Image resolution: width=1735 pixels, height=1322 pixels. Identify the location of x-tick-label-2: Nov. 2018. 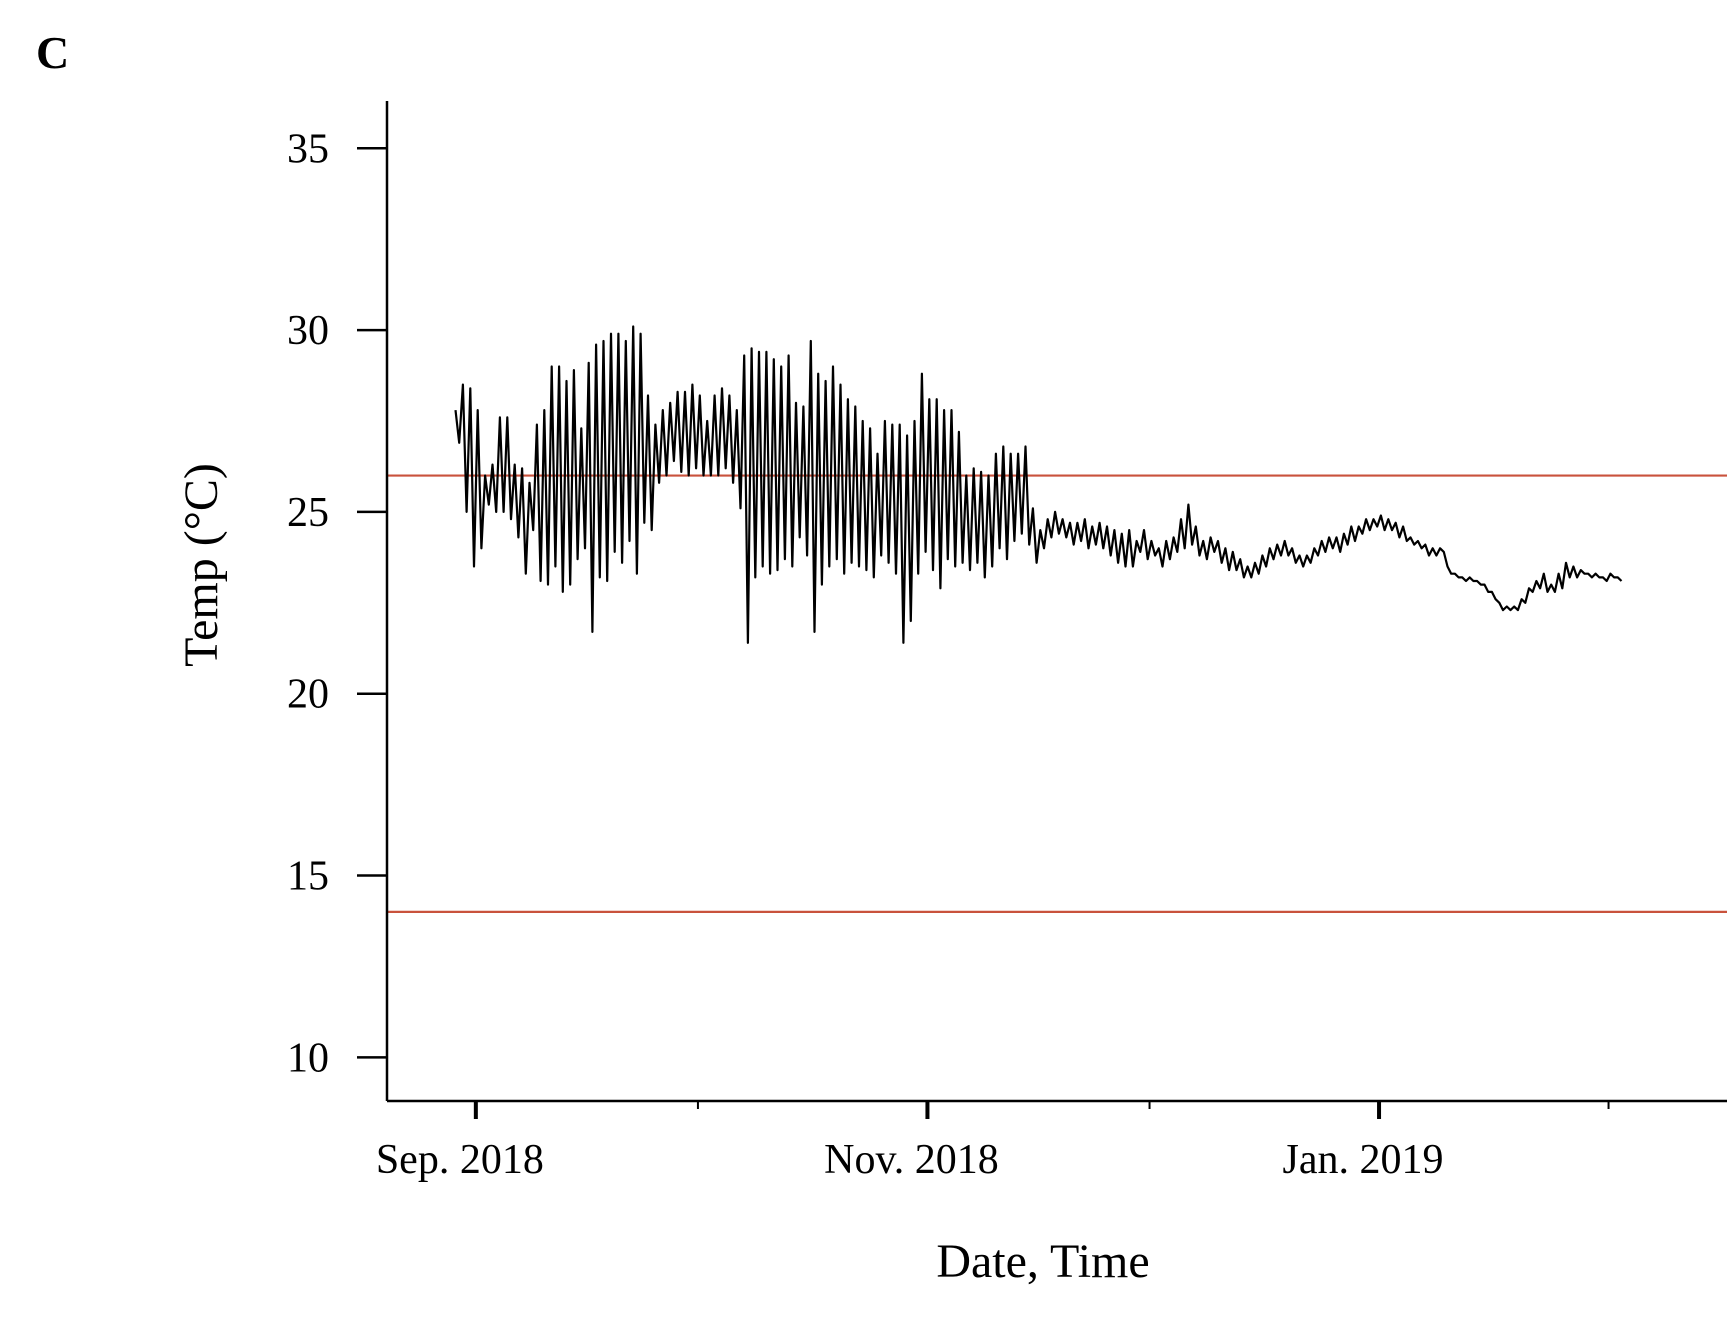
(911, 1160).